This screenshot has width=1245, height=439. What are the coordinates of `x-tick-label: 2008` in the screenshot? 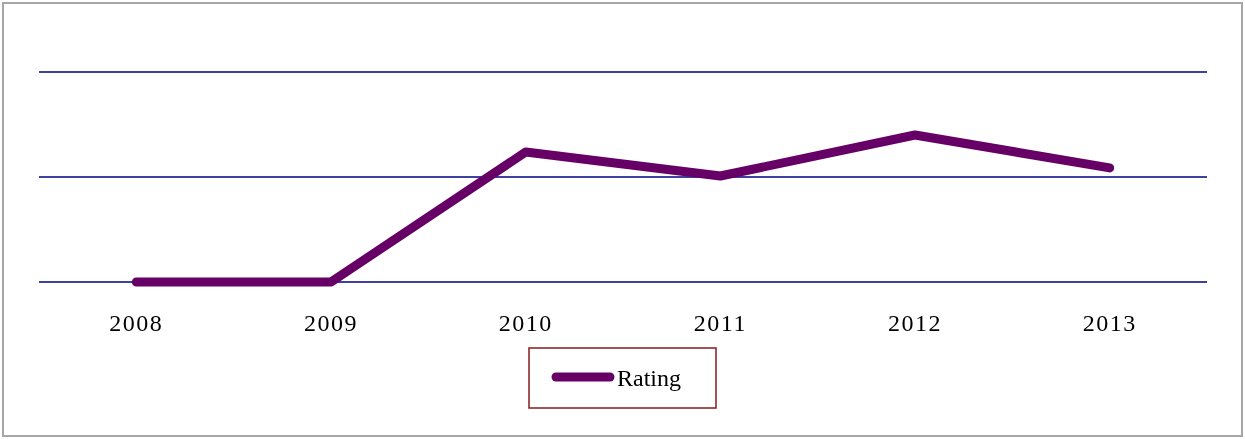 It's located at (136, 323).